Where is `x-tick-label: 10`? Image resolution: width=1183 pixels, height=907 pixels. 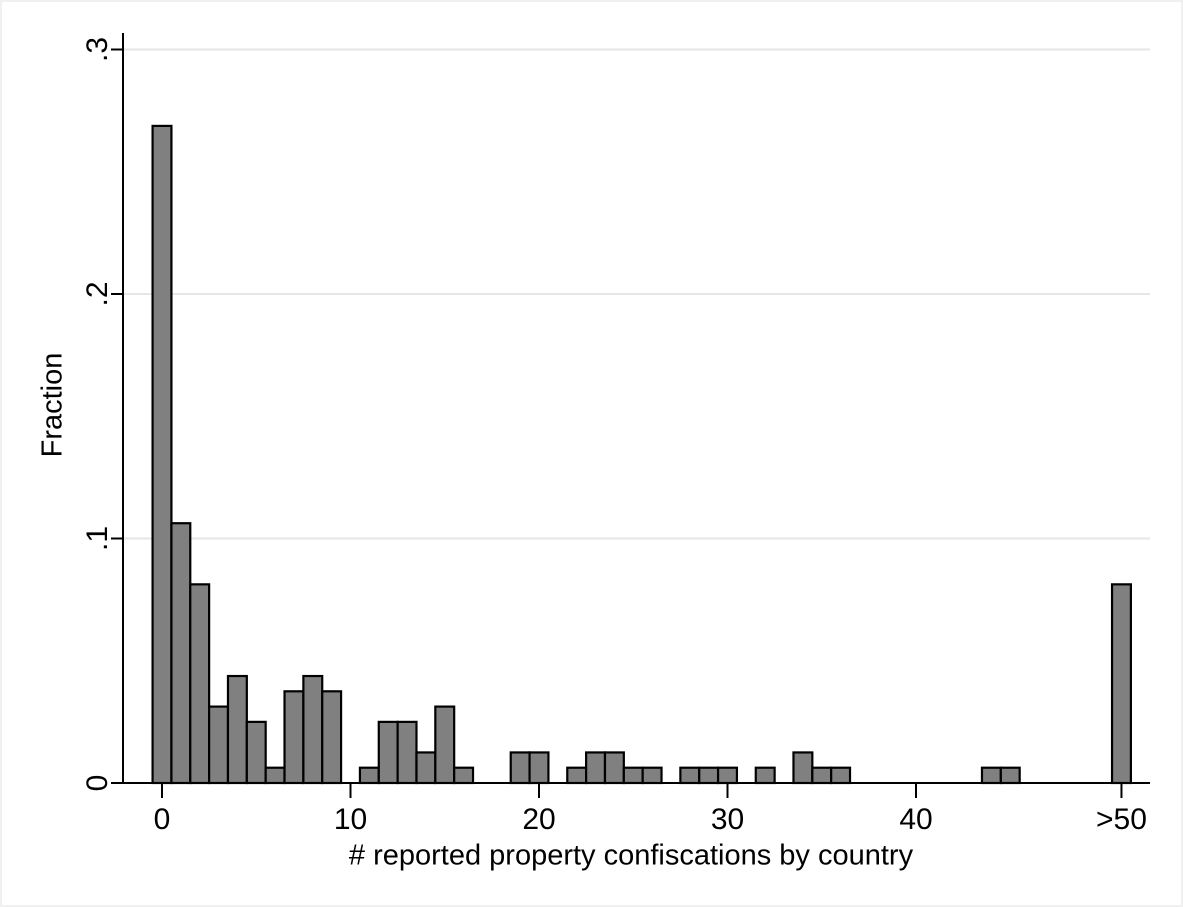
x-tick-label: 10 is located at coordinates (350, 819).